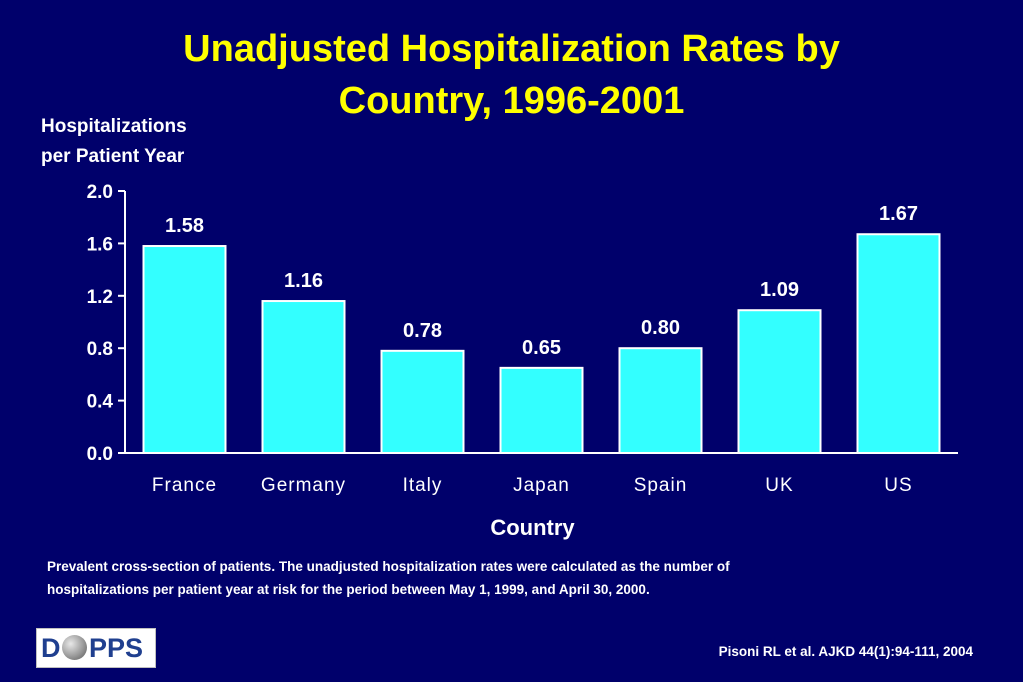  What do you see at coordinates (661, 485) in the screenshot?
I see `x-tick-label: Spain` at bounding box center [661, 485].